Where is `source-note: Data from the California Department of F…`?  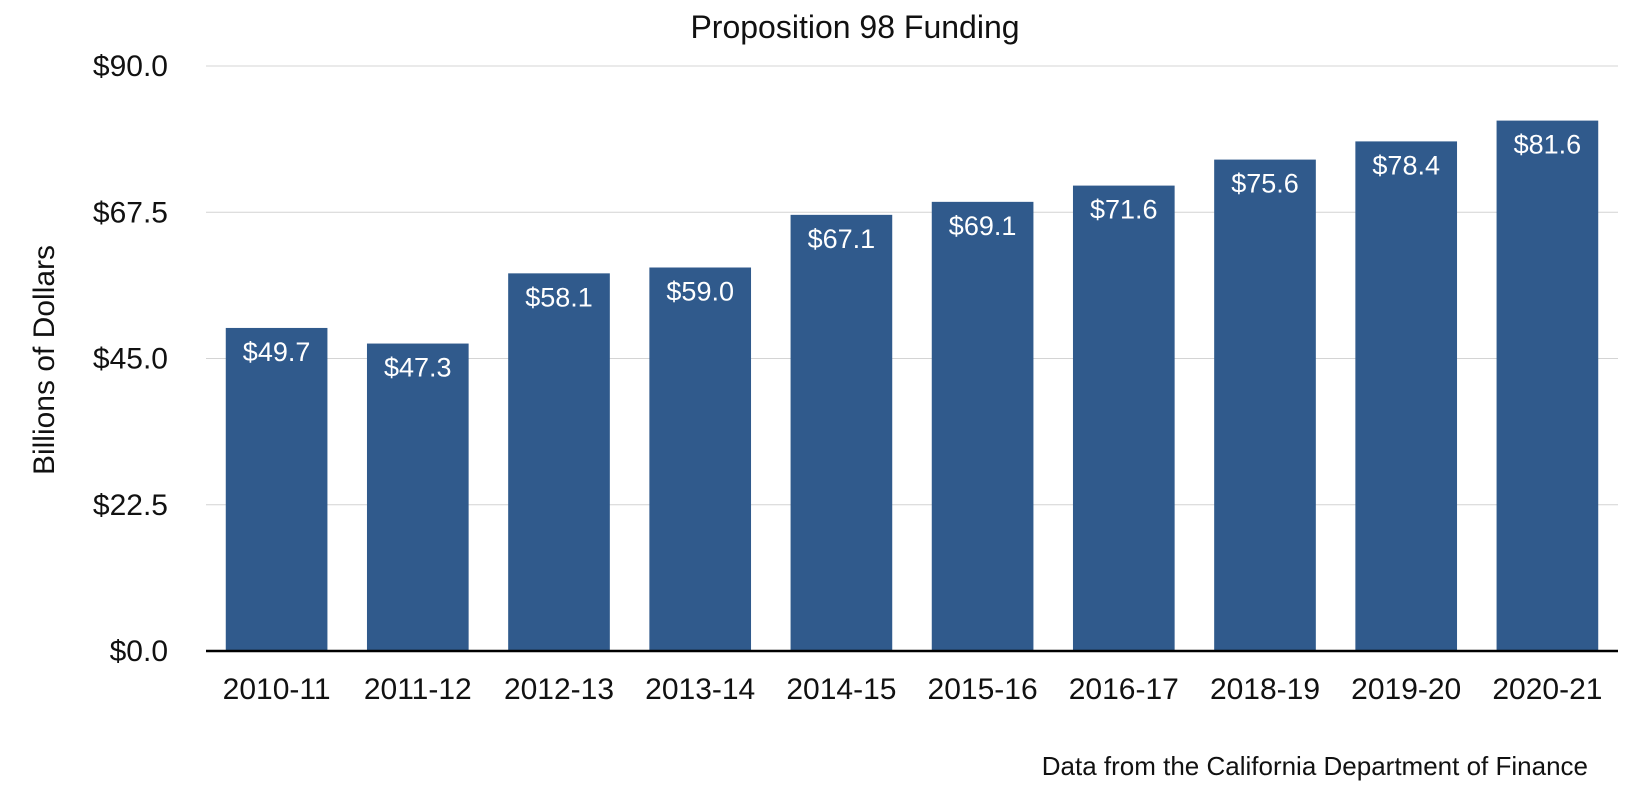 source-note: Data from the California Department of F… is located at coordinates (1315, 766).